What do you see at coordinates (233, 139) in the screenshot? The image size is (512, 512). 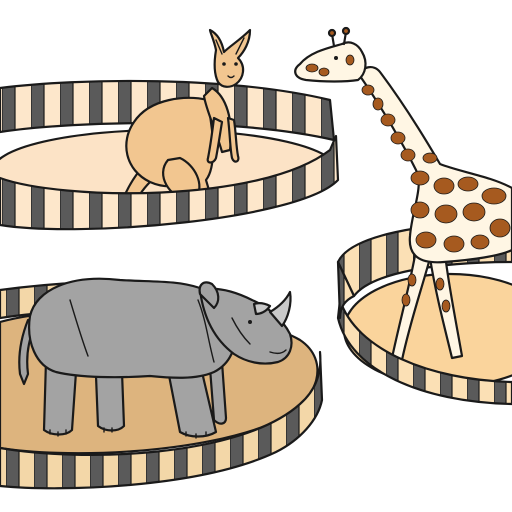 I see `kangaroo-right-arm` at bounding box center [233, 139].